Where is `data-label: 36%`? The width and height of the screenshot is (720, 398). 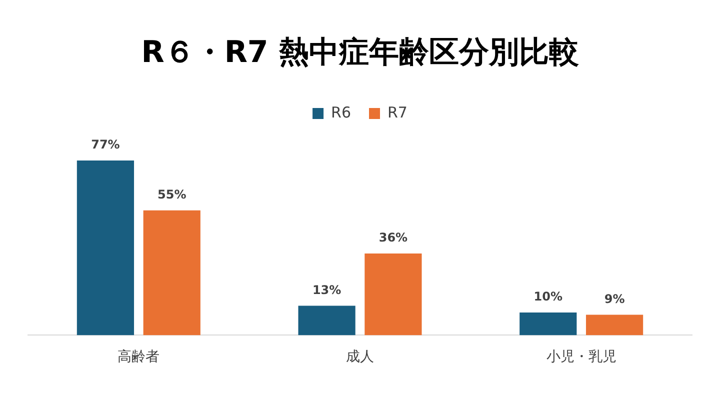 data-label: 36% is located at coordinates (393, 237).